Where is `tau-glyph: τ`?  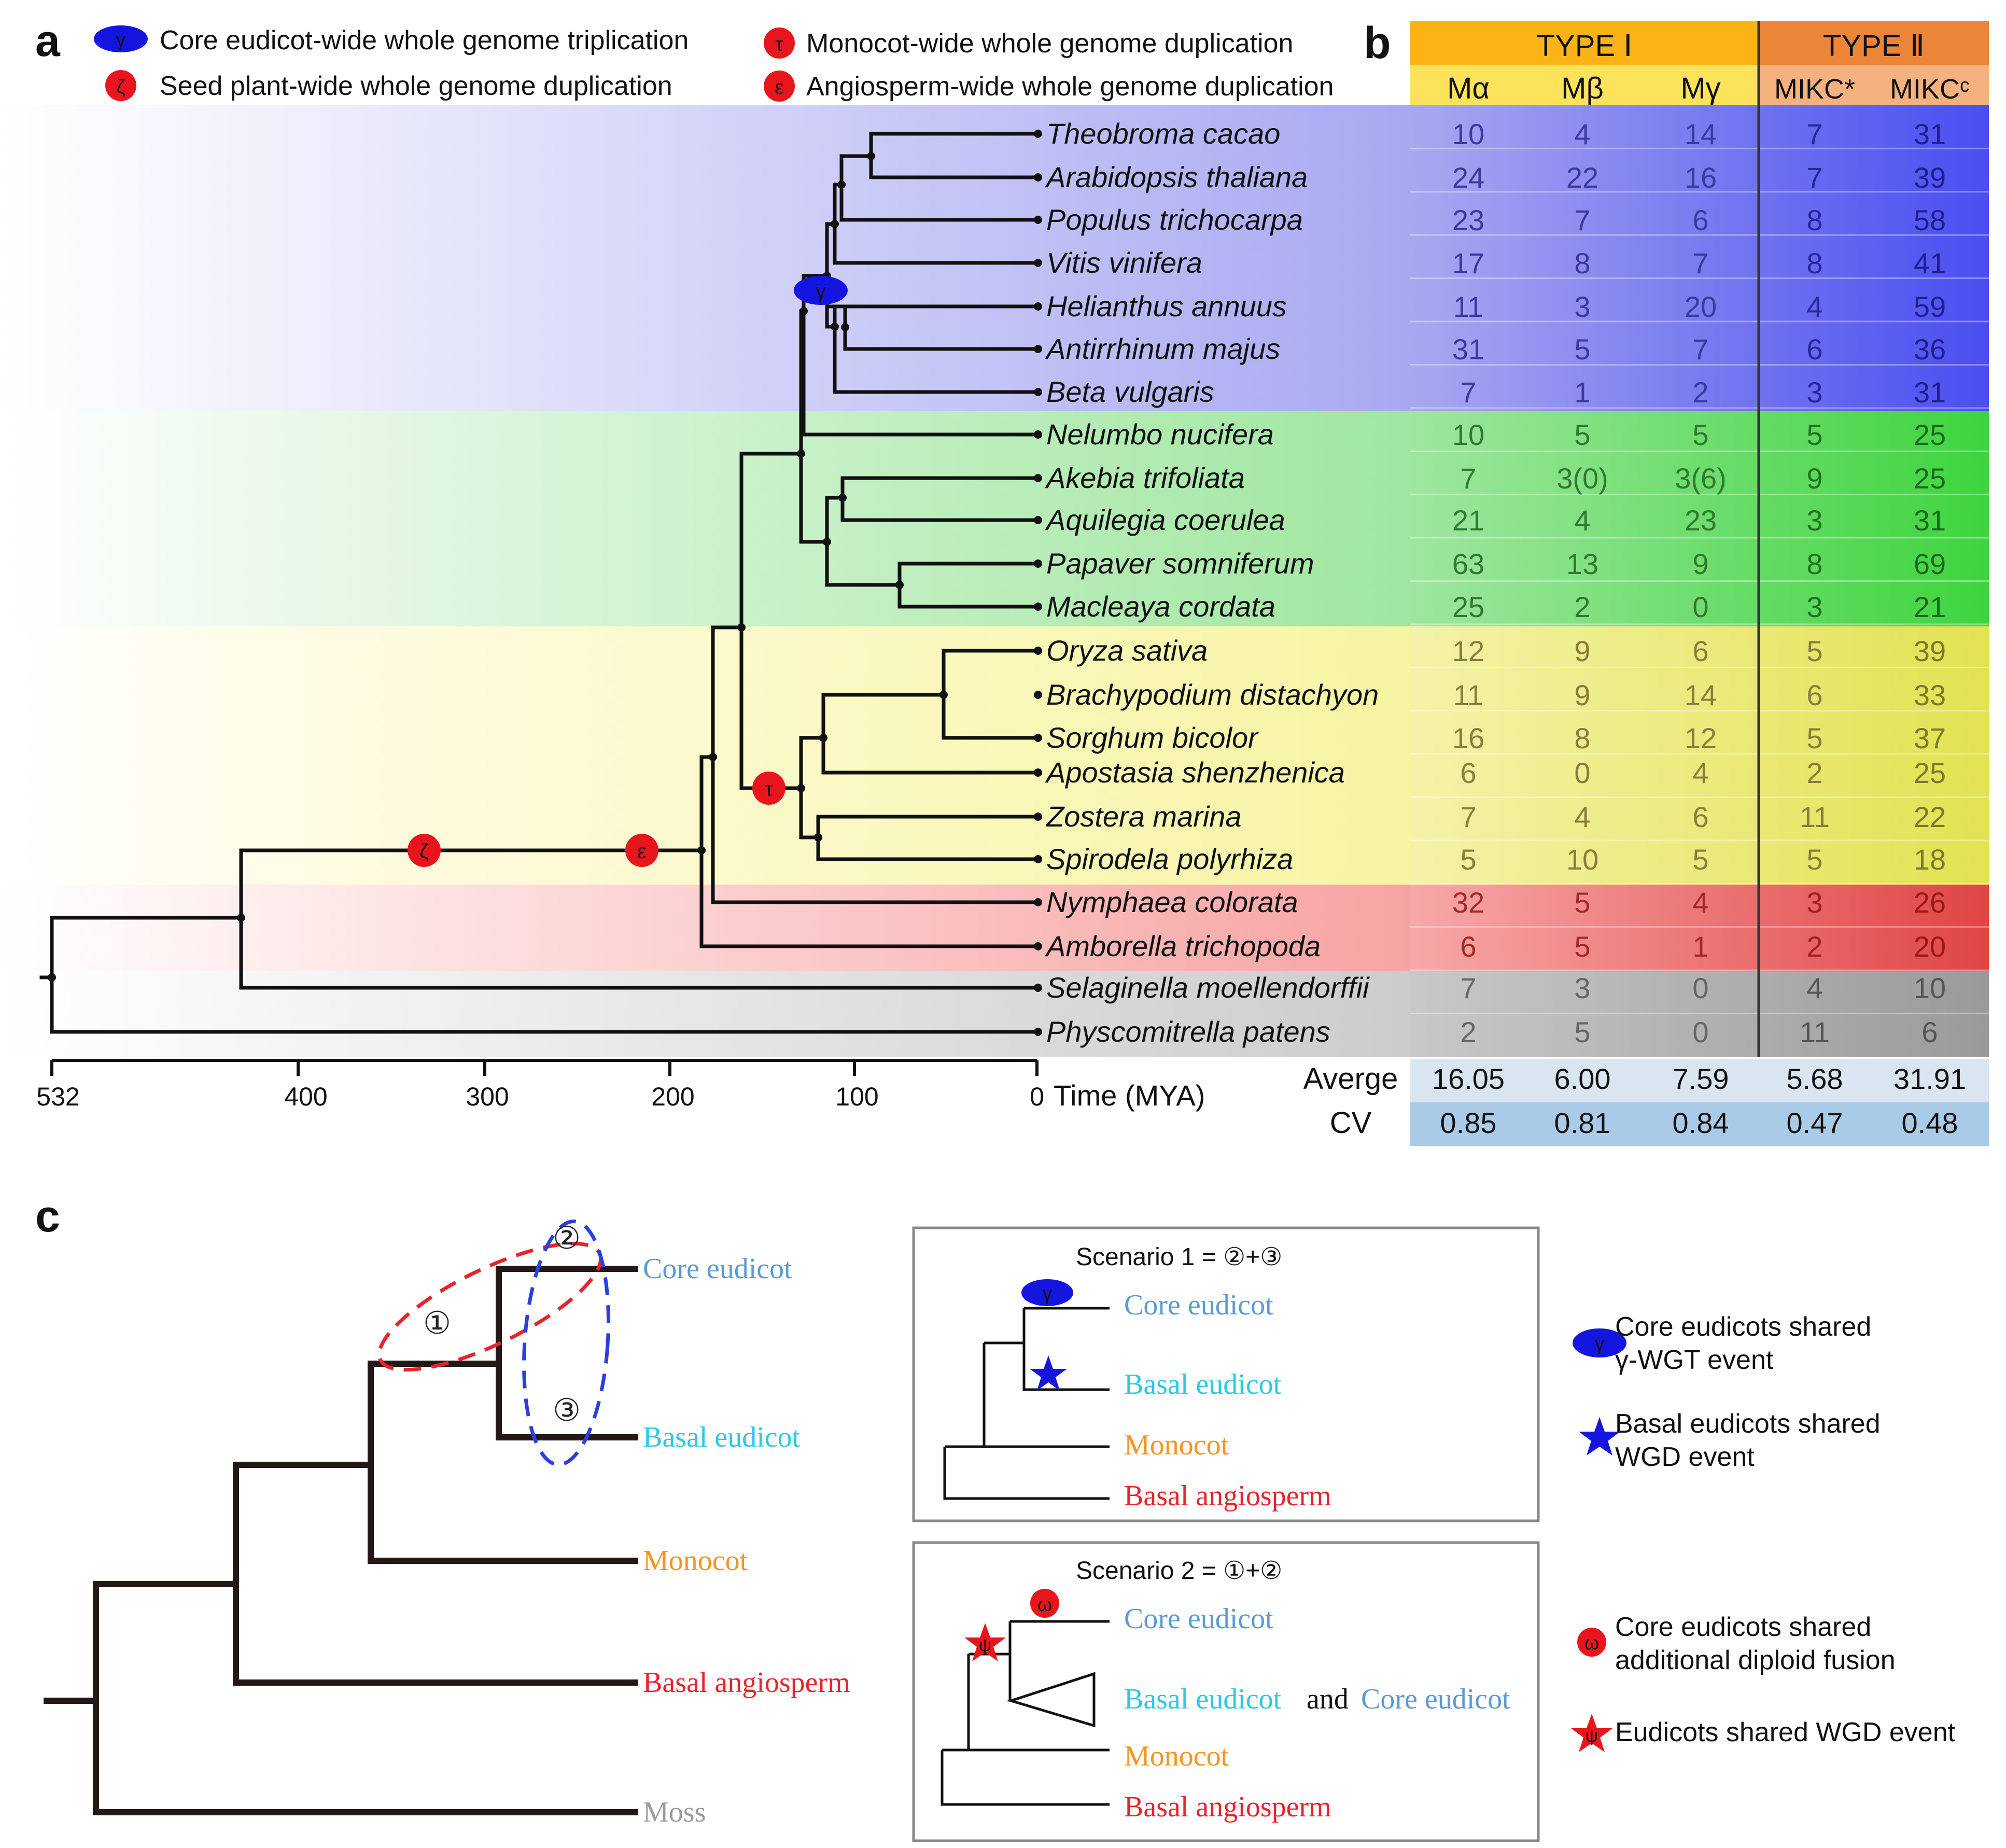
tau-glyph: τ is located at coordinates (769, 789).